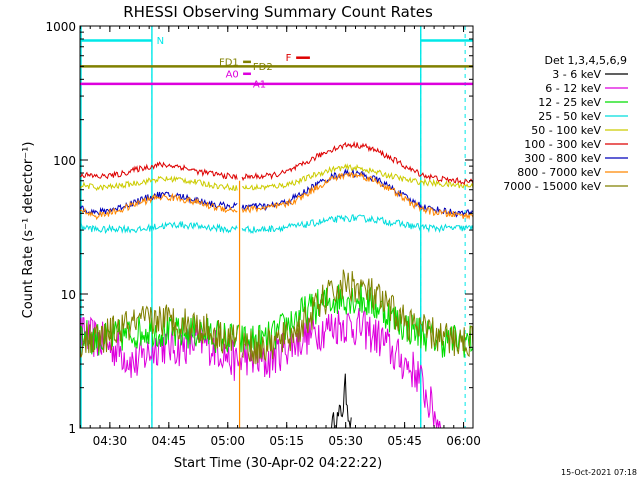  What do you see at coordinates (345, 441) in the screenshot?
I see `x-tick-label: 05:30` at bounding box center [345, 441].